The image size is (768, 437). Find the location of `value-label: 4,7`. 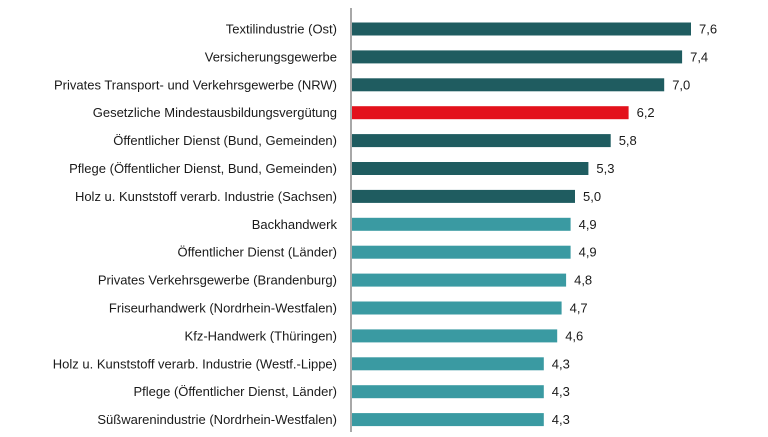

value-label: 4,7 is located at coordinates (579, 308).